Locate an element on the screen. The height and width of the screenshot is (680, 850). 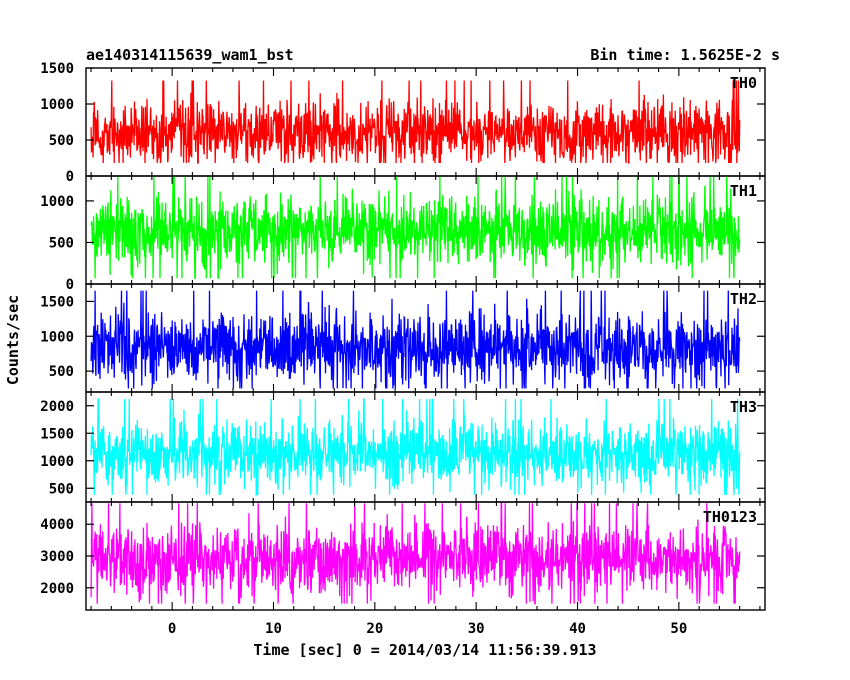
series-line-th3 is located at coordinates (415, 447).